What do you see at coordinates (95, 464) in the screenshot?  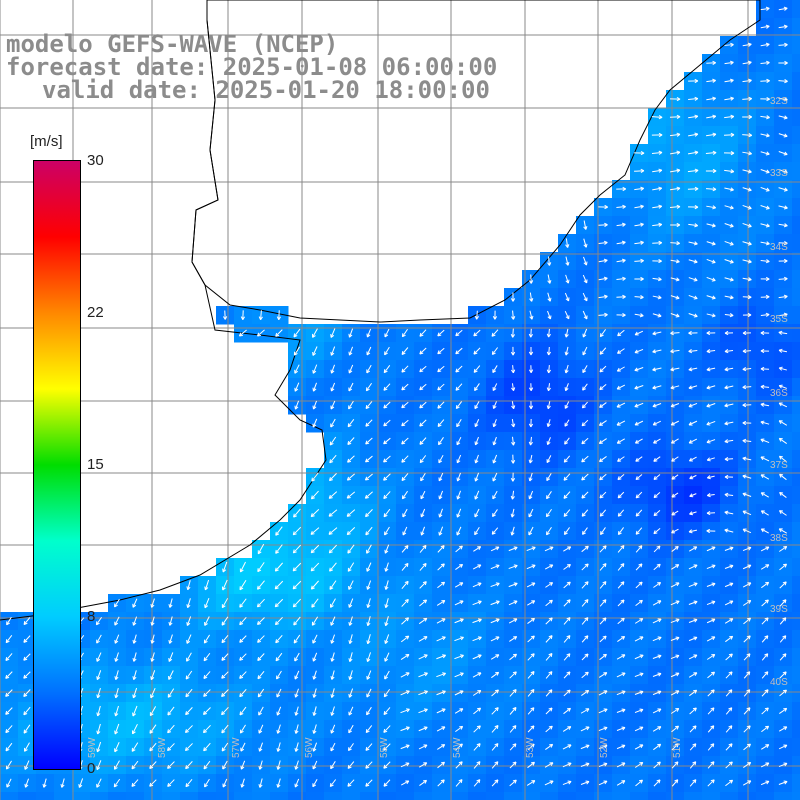 I see `colorbar-tick-label: 15` at bounding box center [95, 464].